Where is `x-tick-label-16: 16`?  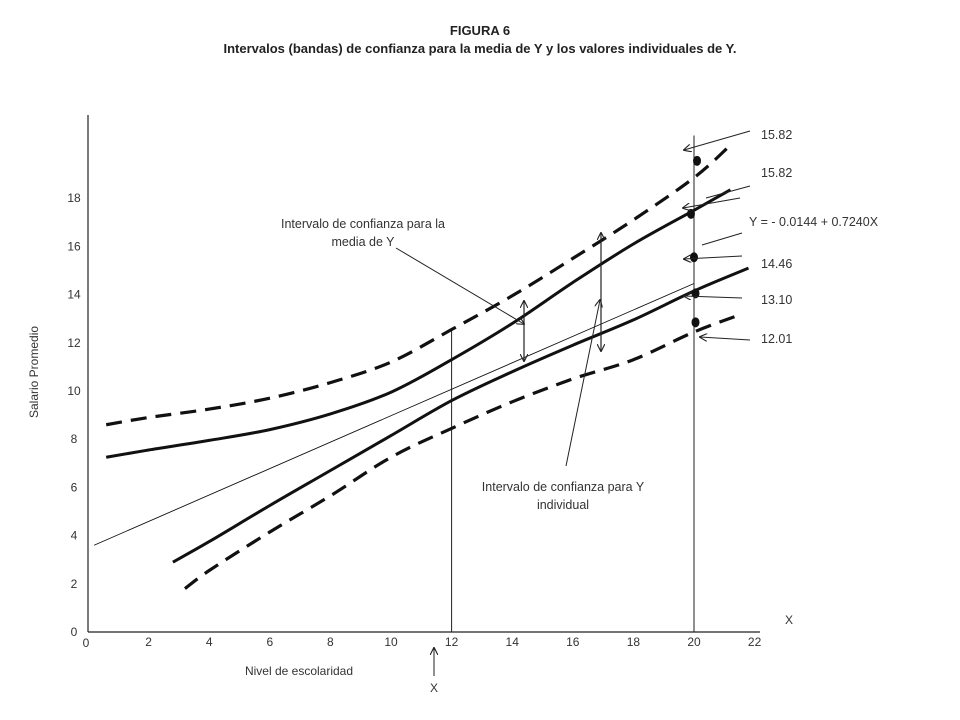
x-tick-label-16: 16 is located at coordinates (573, 642).